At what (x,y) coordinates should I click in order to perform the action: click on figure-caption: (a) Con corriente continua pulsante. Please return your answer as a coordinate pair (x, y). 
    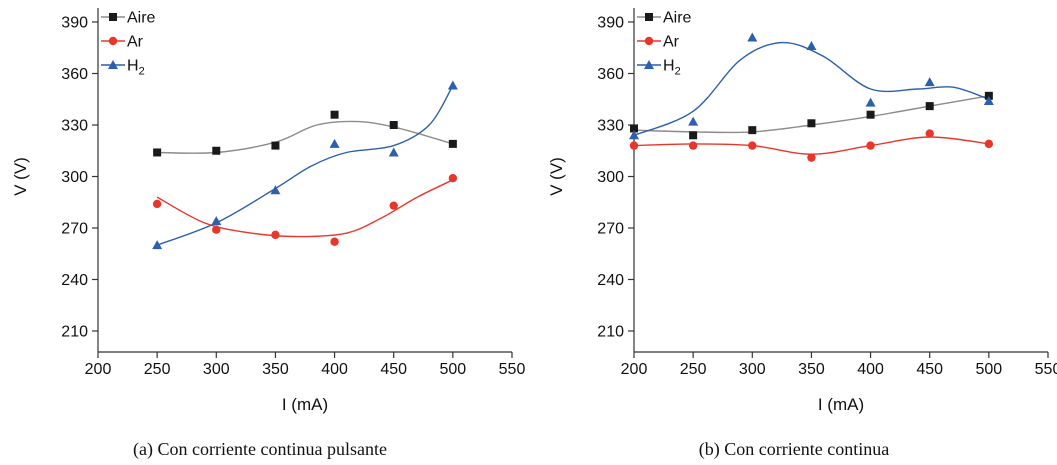
    Looking at the image, I should click on (260, 449).